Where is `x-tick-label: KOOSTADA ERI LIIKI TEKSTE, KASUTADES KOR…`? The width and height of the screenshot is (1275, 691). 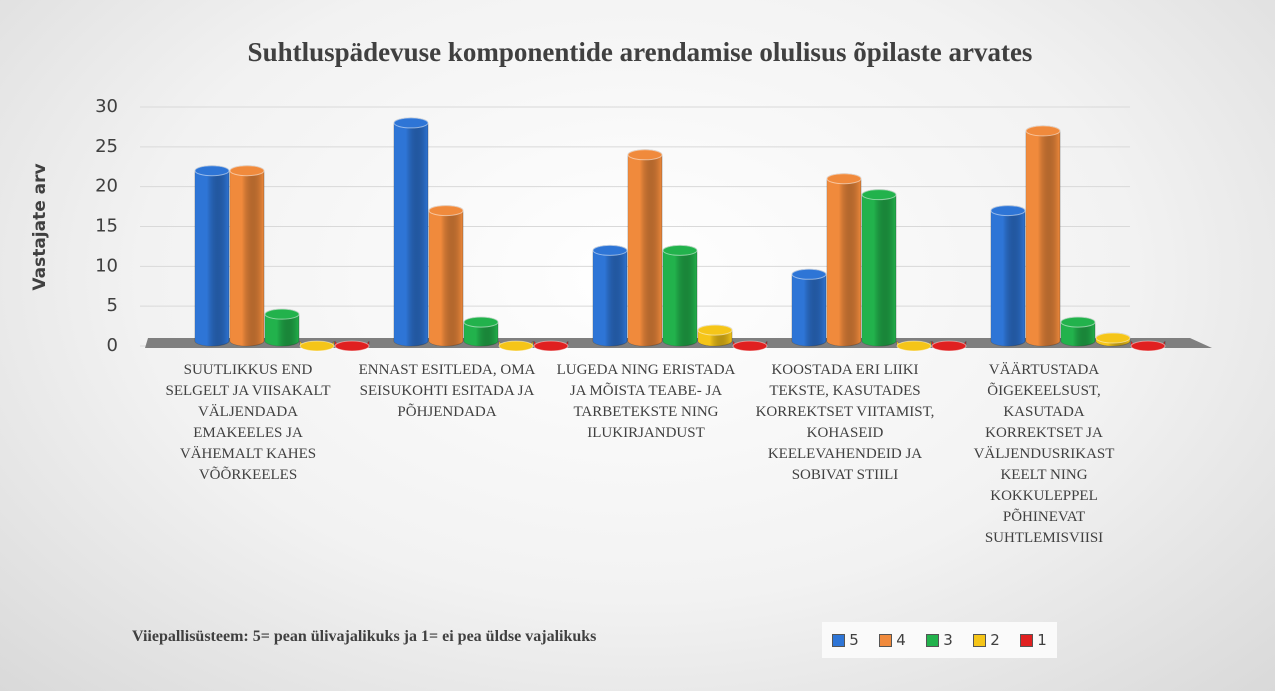 x-tick-label: KOOSTADA ERI LIIKI TEKSTE, KASUTADES KOR… is located at coordinates (845, 422).